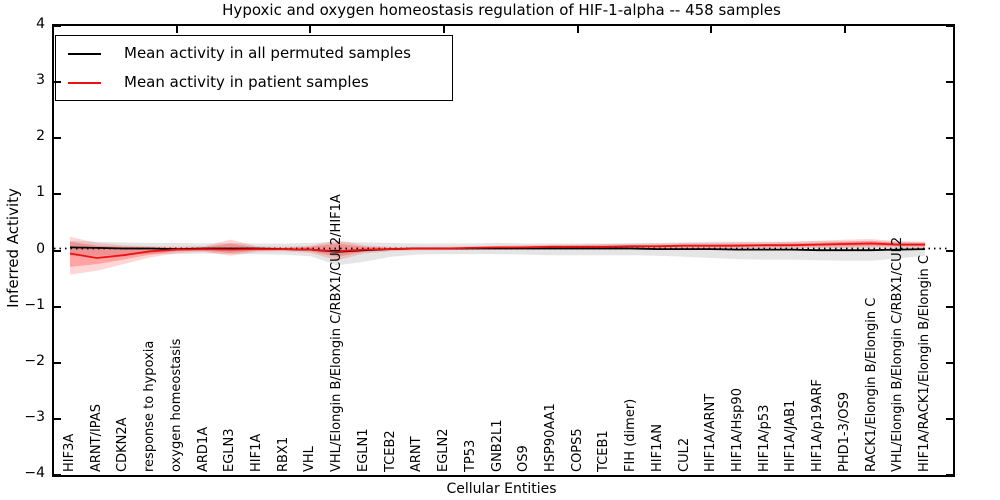  I want to click on x-category-label: HIF1A/ARNT, so click(711, 432).